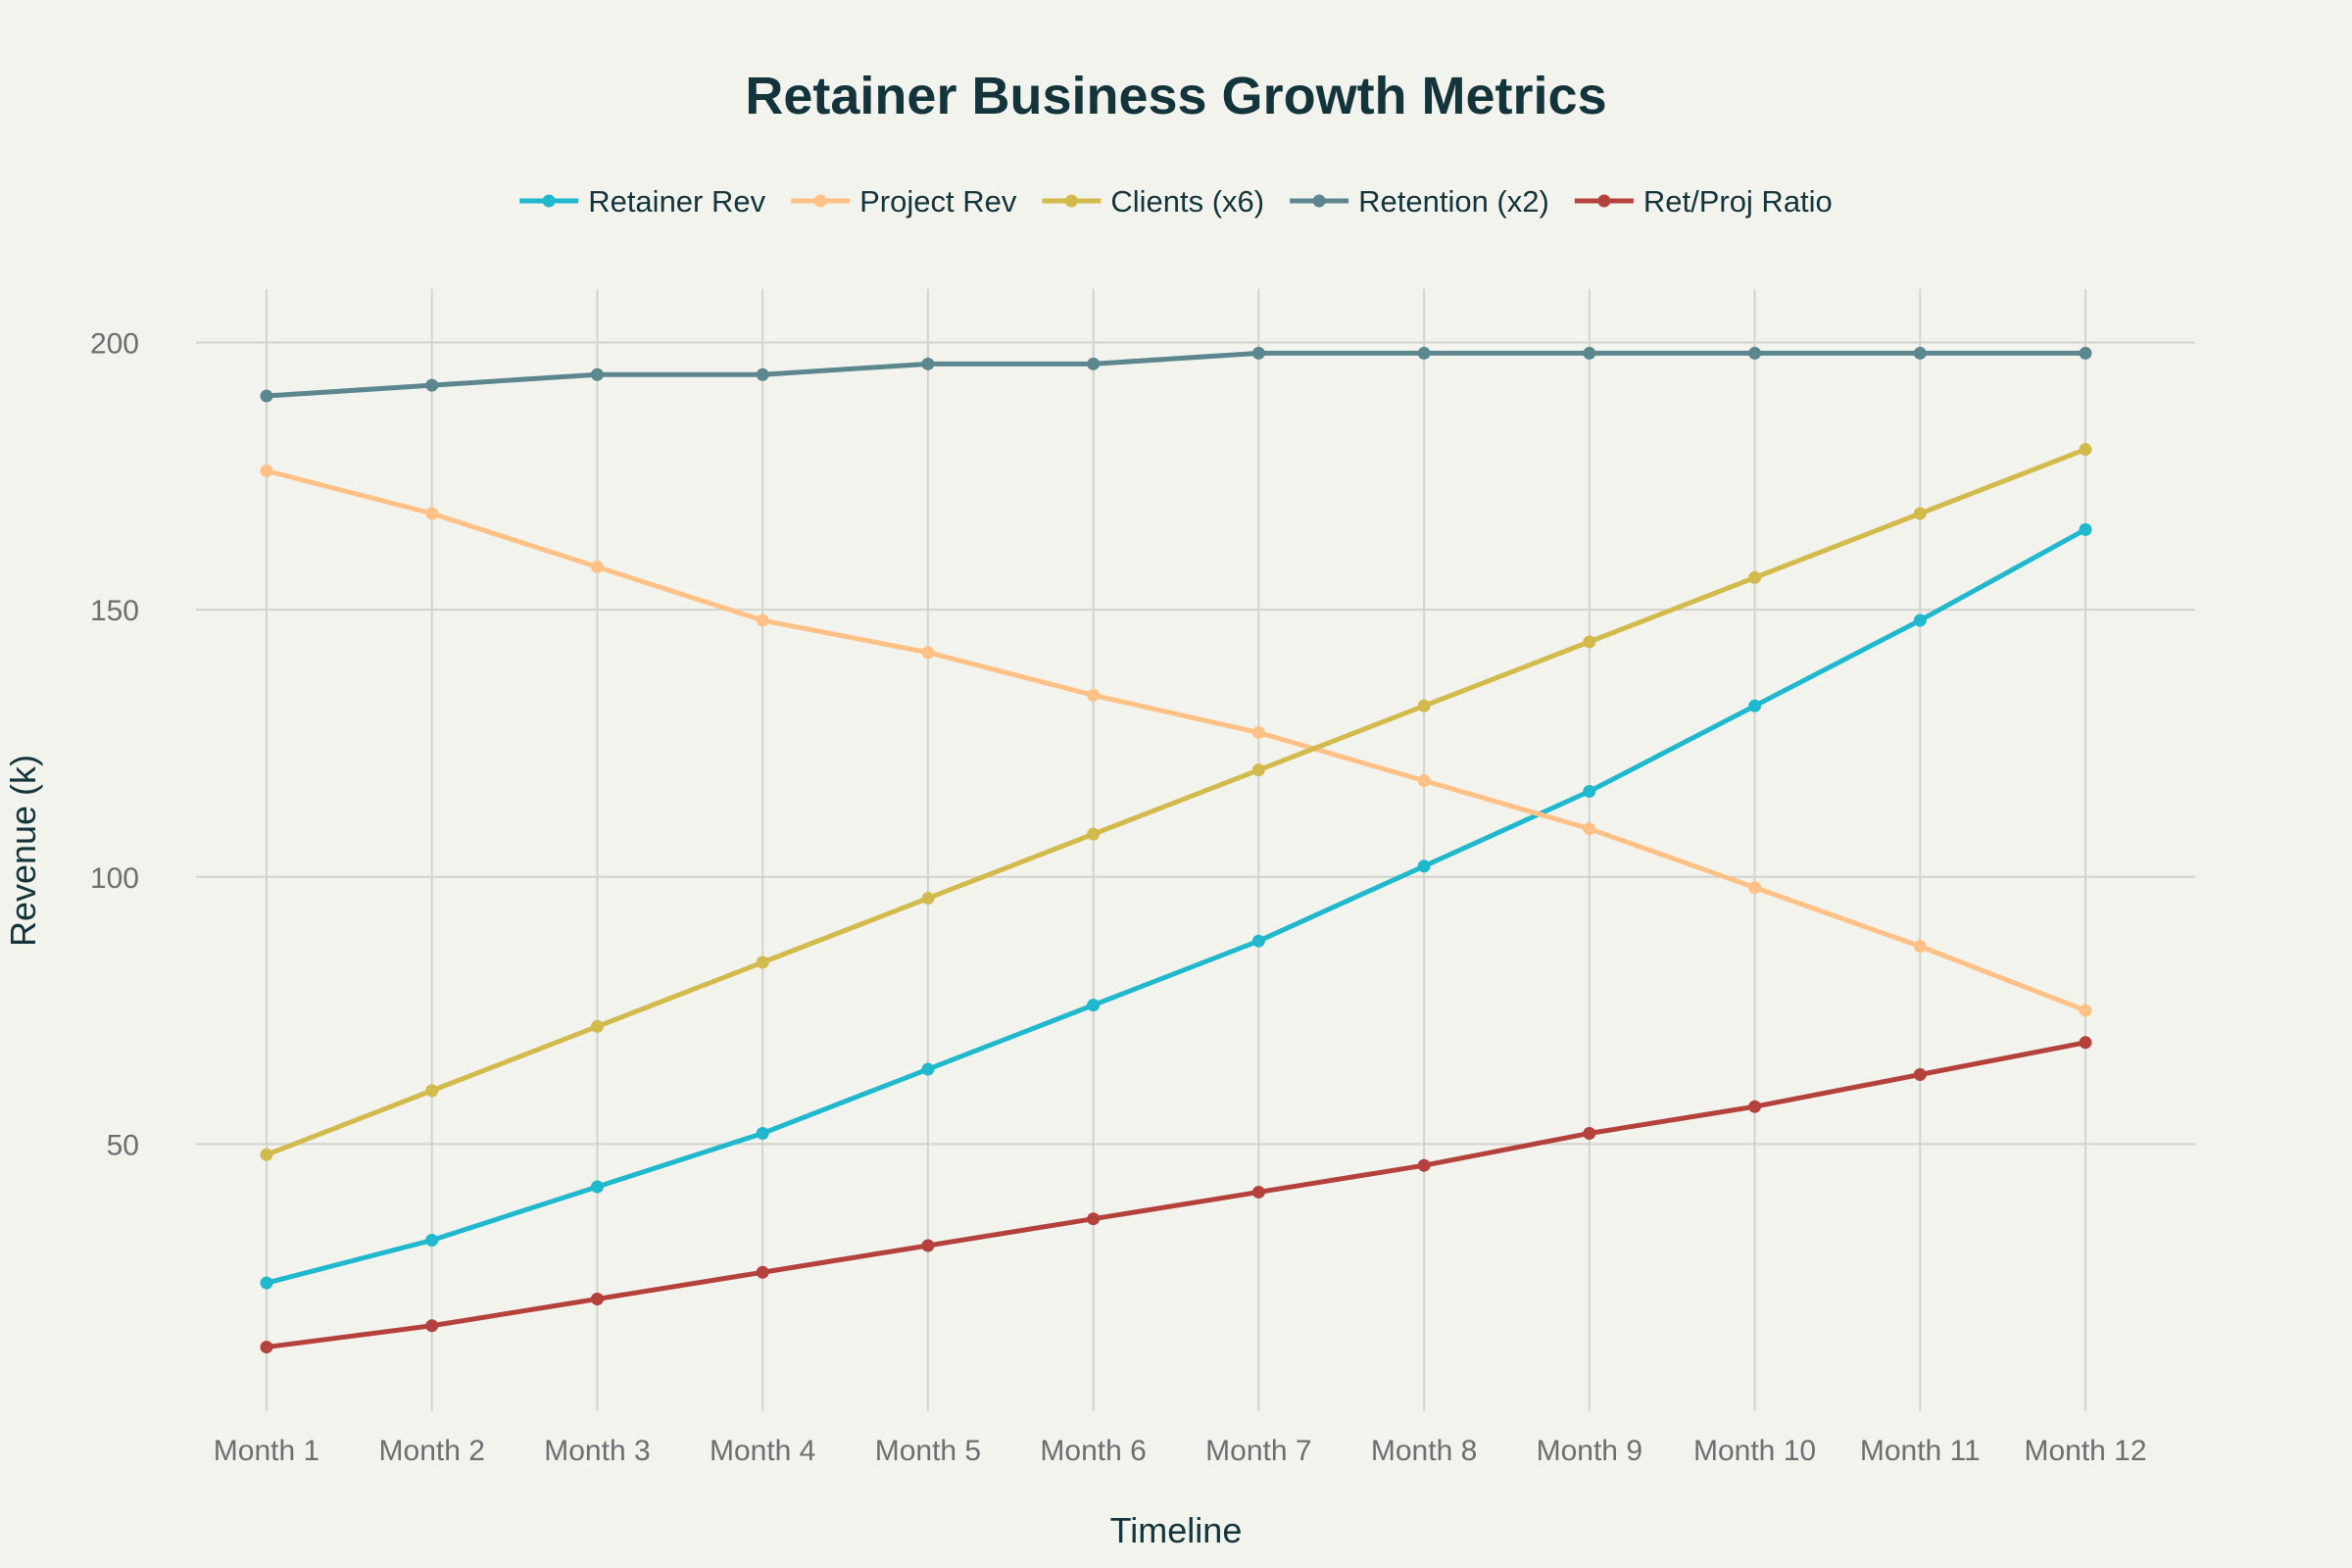 This screenshot has width=2352, height=1568. I want to click on y-tick-label: 100, so click(114, 878).